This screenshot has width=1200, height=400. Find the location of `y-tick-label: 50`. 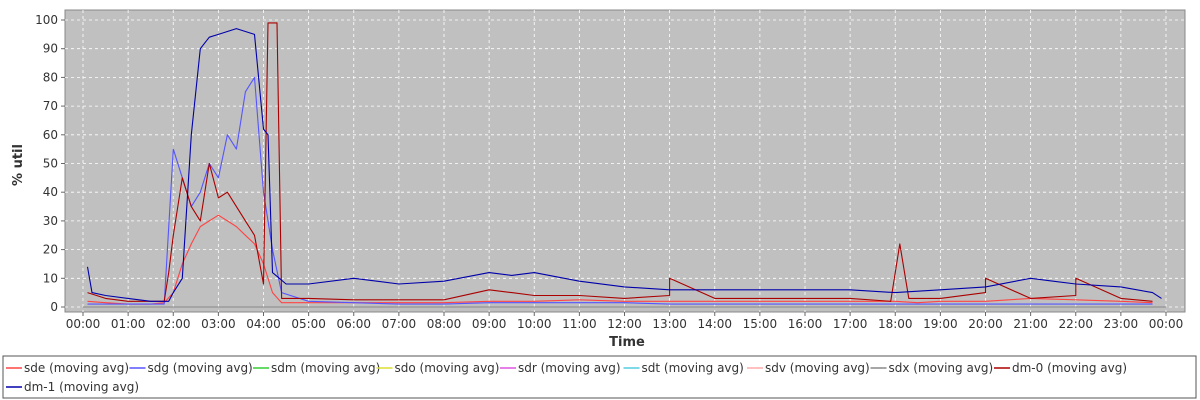

y-tick-label: 50 is located at coordinates (50, 164).